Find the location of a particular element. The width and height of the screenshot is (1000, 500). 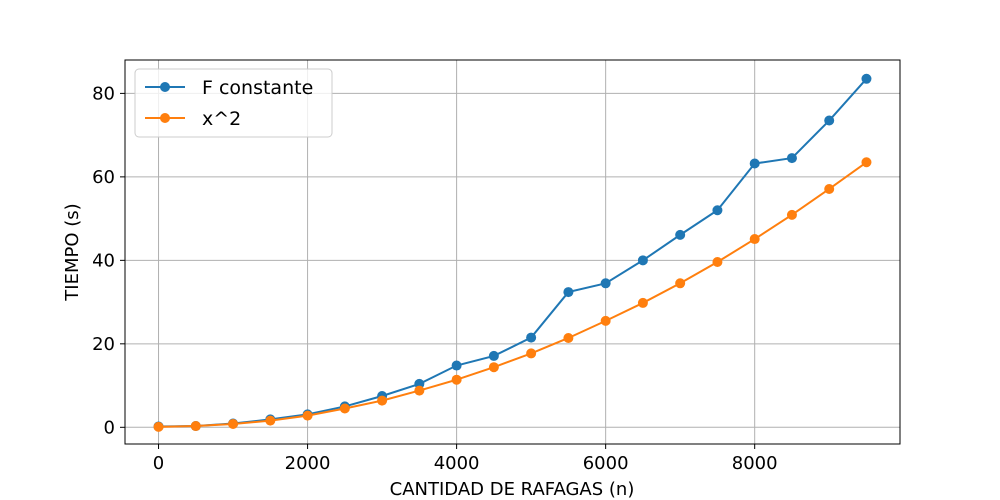

legend: F constante x^2 is located at coordinates (233, 103).